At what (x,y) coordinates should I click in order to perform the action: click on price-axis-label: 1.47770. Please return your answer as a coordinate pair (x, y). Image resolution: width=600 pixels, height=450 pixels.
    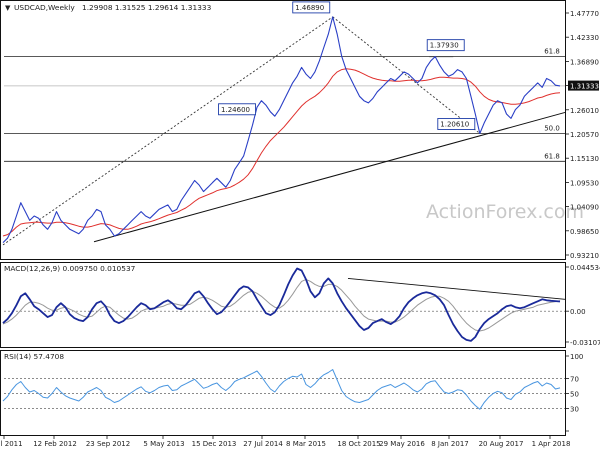
    Looking at the image, I should click on (584, 14).